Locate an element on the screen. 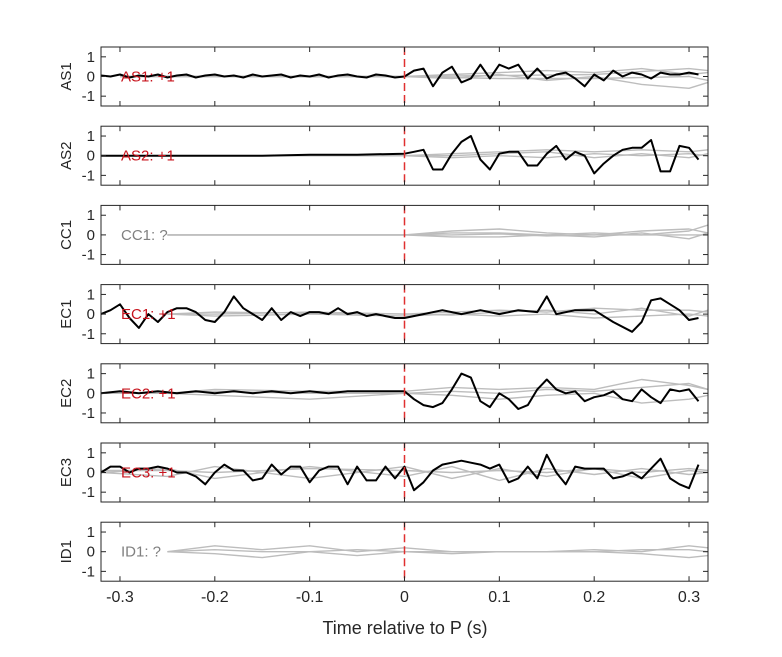 Image resolution: width=782 pixels, height=657 pixels. panel-ec1: -1 0 1 EC1 EC1: +1 is located at coordinates (383, 314).